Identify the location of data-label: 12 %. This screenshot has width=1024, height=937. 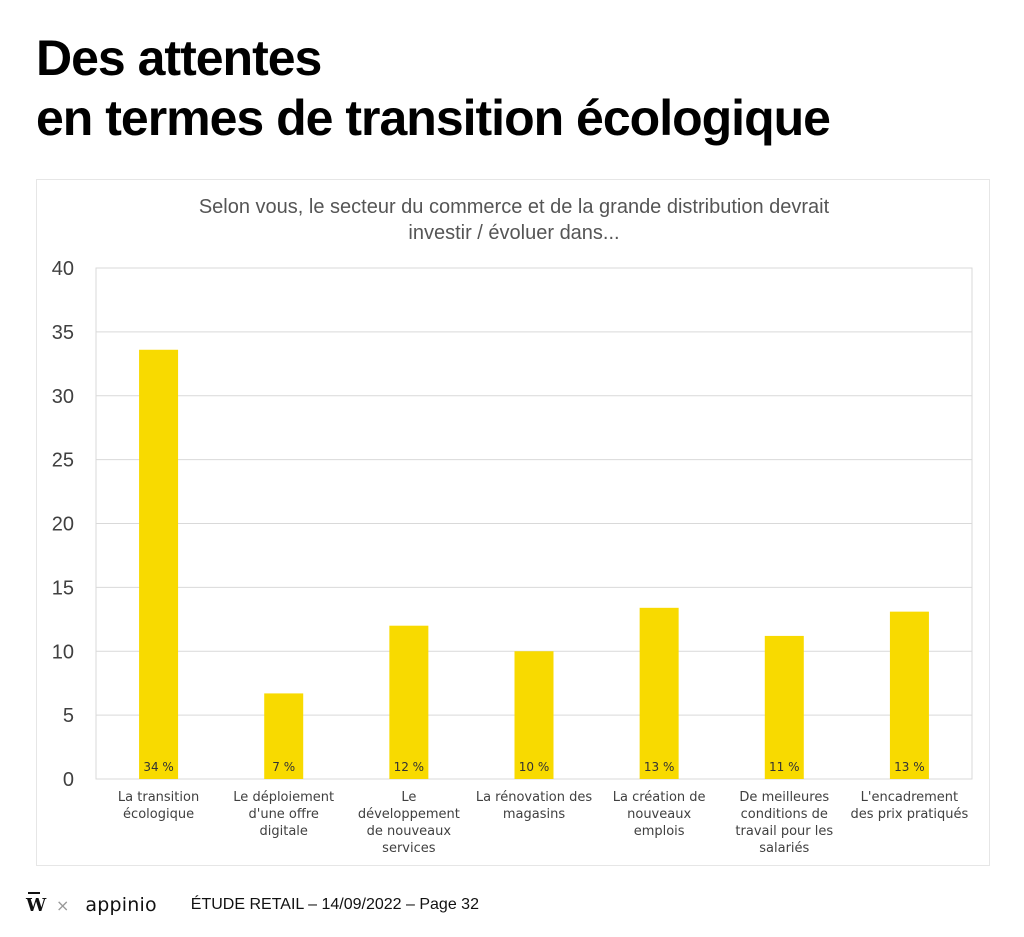
(409, 767).